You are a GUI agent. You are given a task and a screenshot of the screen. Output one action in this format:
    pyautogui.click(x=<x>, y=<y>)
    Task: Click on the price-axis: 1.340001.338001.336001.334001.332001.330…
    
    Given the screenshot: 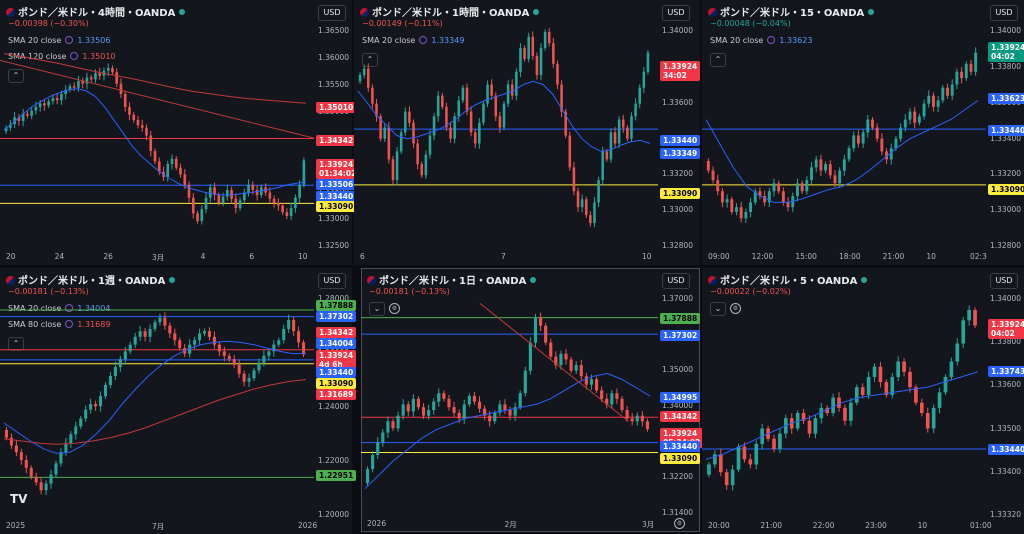 What is the action you would take?
    pyautogui.click(x=679, y=132)
    